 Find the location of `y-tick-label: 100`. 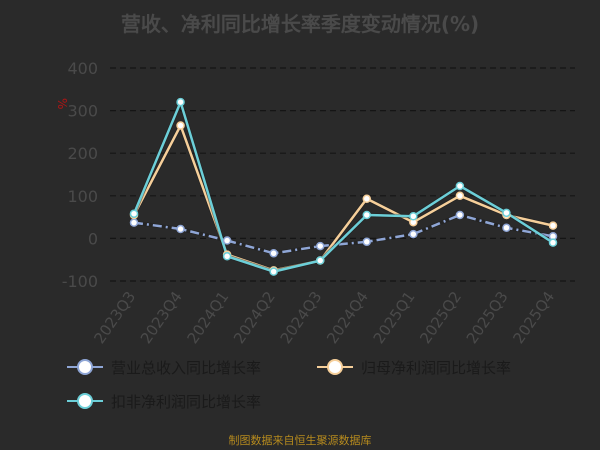

y-tick-label: 100 is located at coordinates (82, 196).